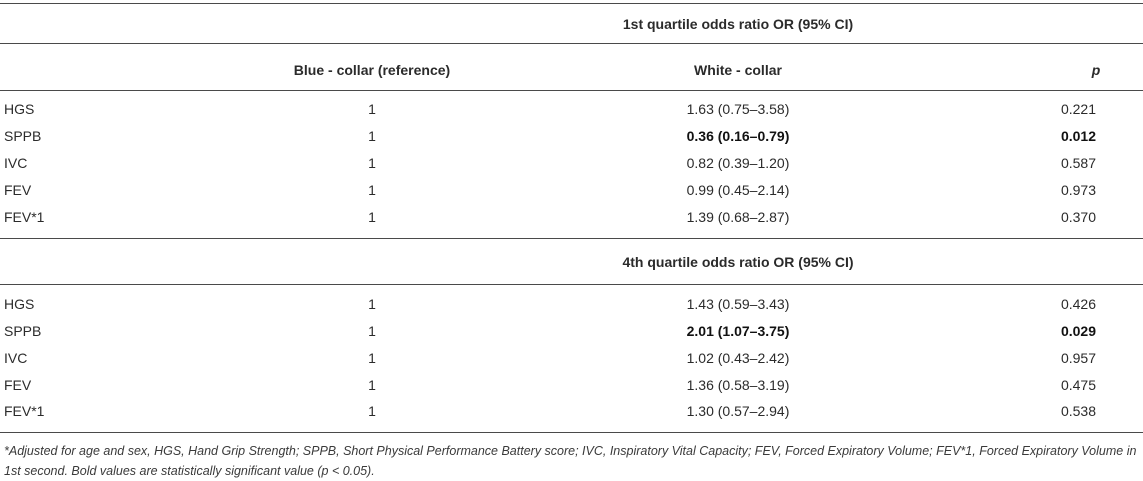 The image size is (1143, 481). I want to click on white-value: 0.99 (0.45–2.14), so click(738, 190).